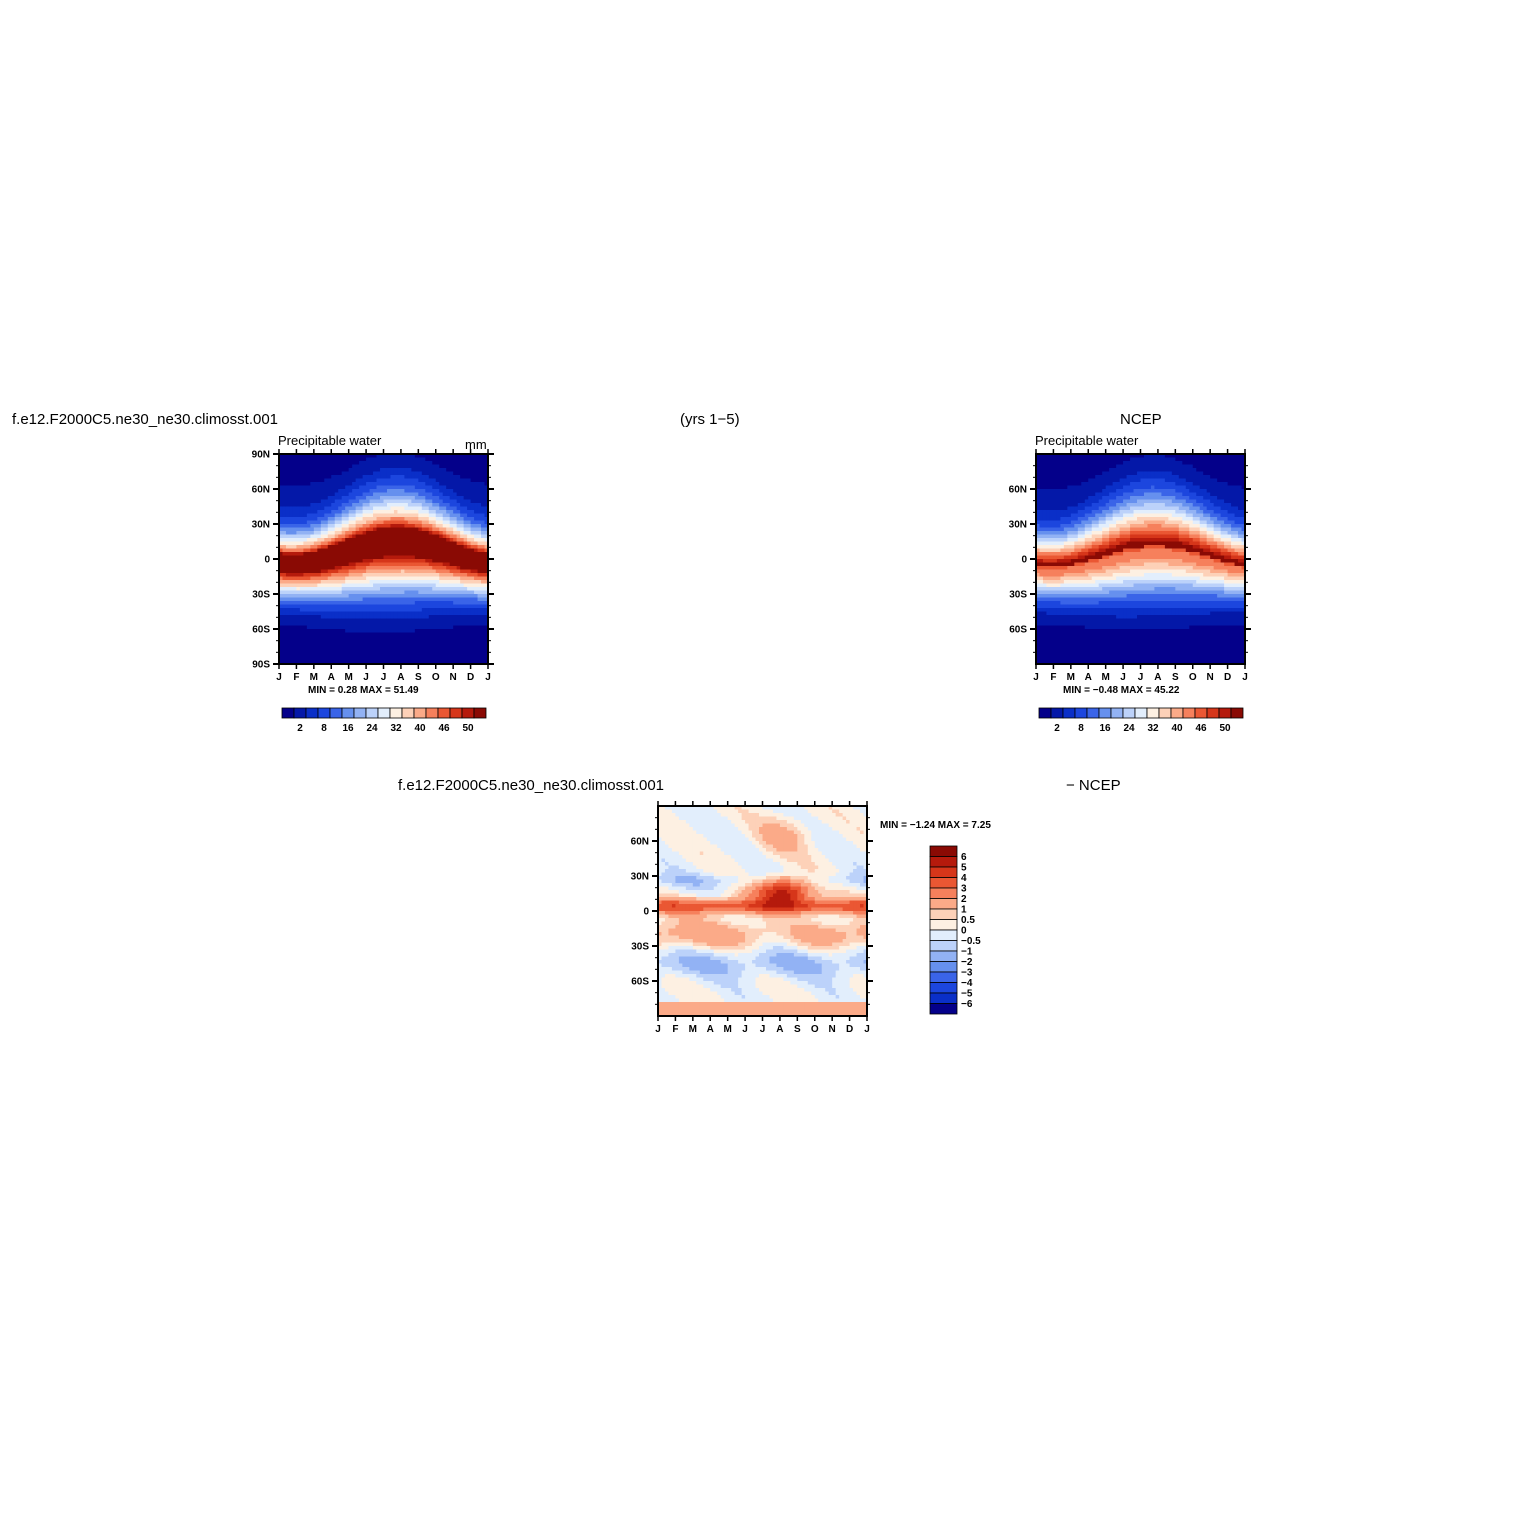 This screenshot has height=1525, width=1525. What do you see at coordinates (935, 825) in the screenshot?
I see `diff-minmax: MIN = −1.24 MAX = 7.25` at bounding box center [935, 825].